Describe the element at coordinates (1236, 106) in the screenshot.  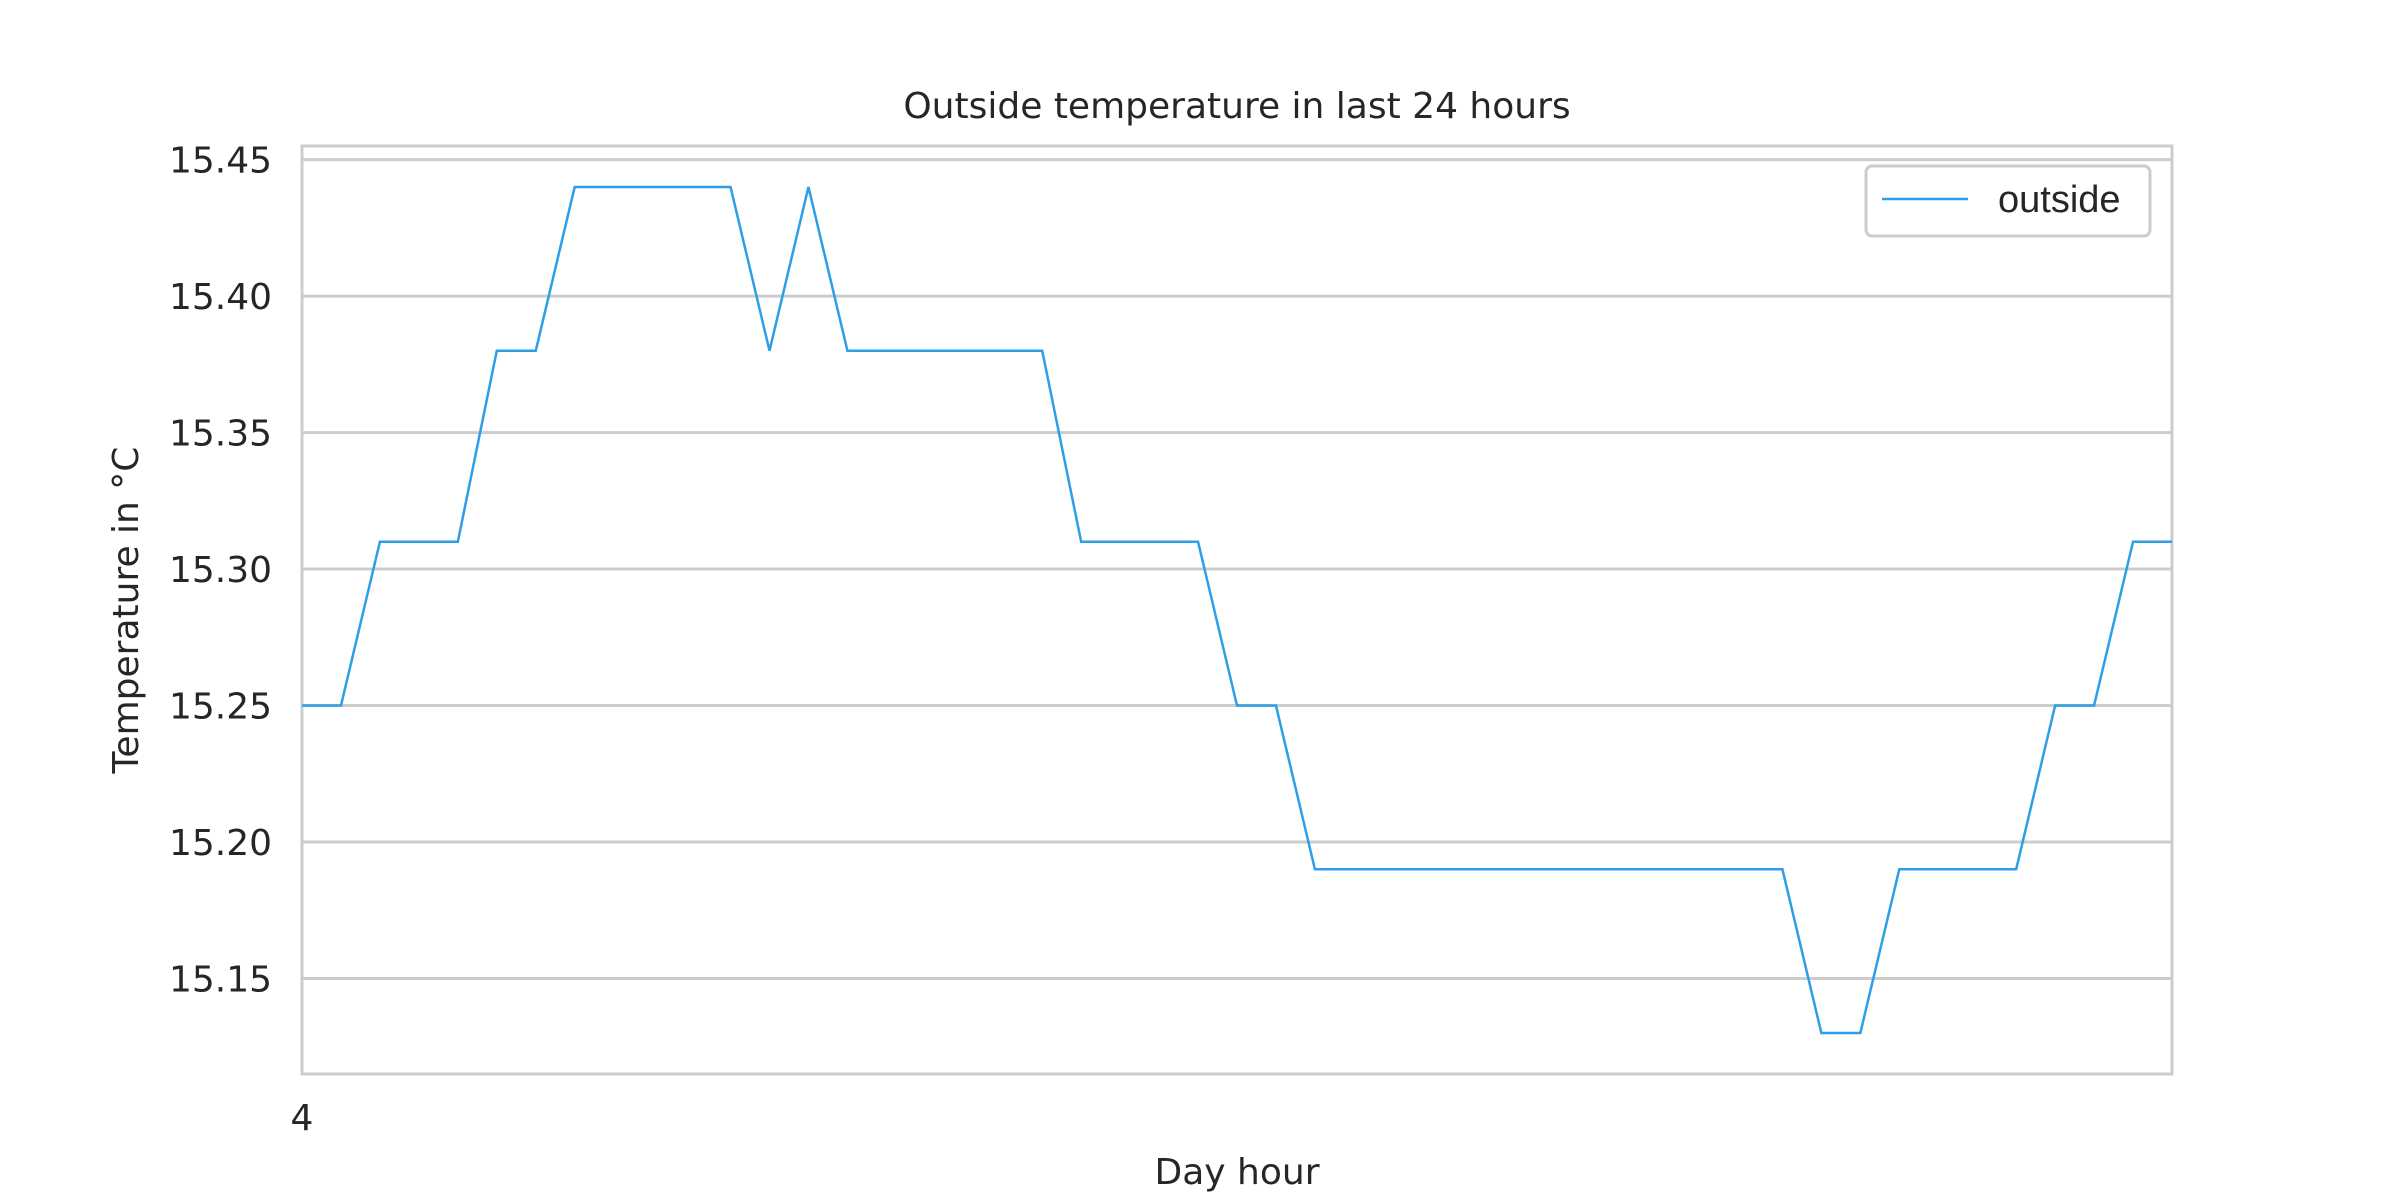
I see `chart-title: Outside temperature in last 24 hours` at that location.